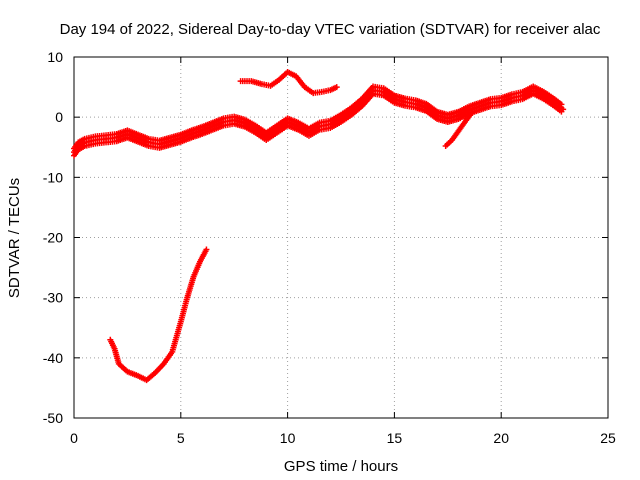 Image resolution: width=640 pixels, height=480 pixels. What do you see at coordinates (53, 177) in the screenshot?
I see `y-tick-label: -10` at bounding box center [53, 177].